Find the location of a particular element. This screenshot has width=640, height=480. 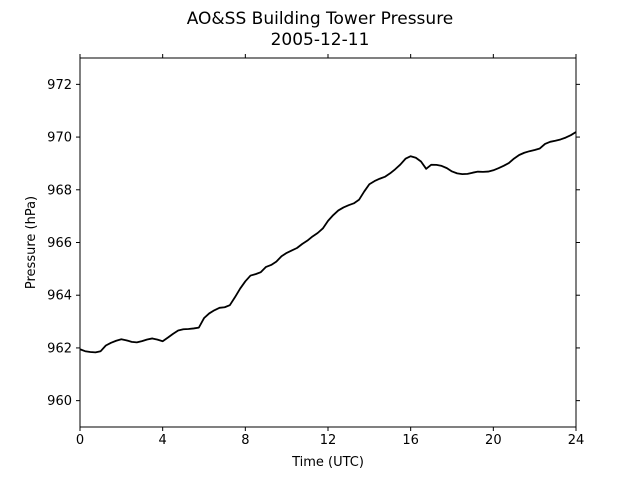

y-tick-label: 970 is located at coordinates (59, 138).